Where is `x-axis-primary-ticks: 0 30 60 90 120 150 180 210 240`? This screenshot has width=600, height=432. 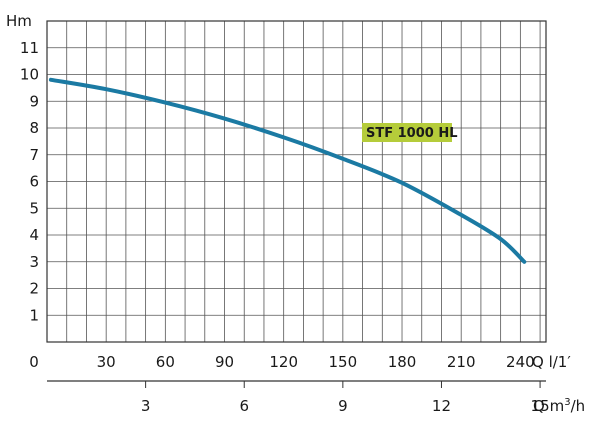
x-axis-primary-ticks: 0 30 60 90 120 150 180 210 240 is located at coordinates (281, 362).